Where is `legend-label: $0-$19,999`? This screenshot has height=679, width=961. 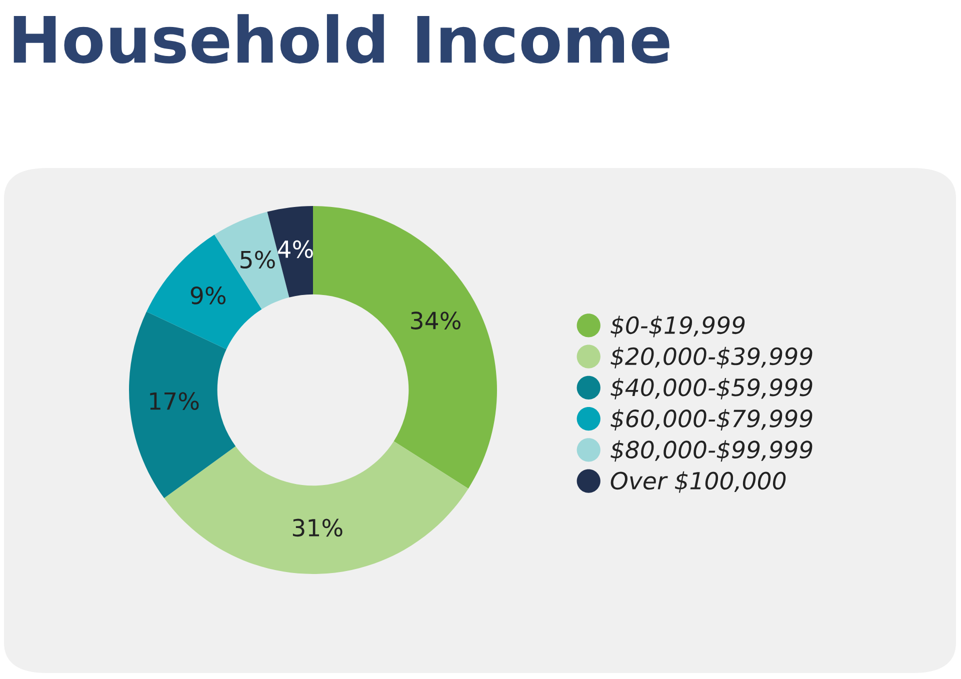
legend-label: $0-$19,999 is located at coordinates (677, 327).